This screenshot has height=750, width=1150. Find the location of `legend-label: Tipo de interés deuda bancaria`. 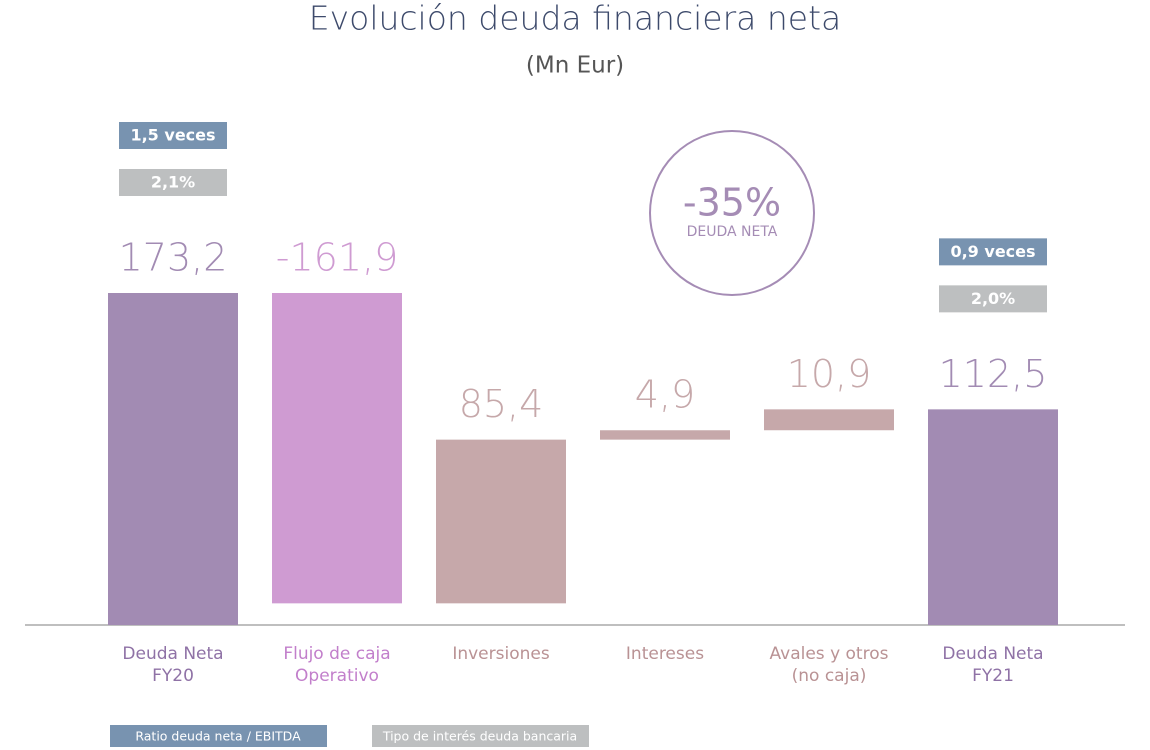

legend-label: Tipo de interés deuda bancaria is located at coordinates (479, 736).